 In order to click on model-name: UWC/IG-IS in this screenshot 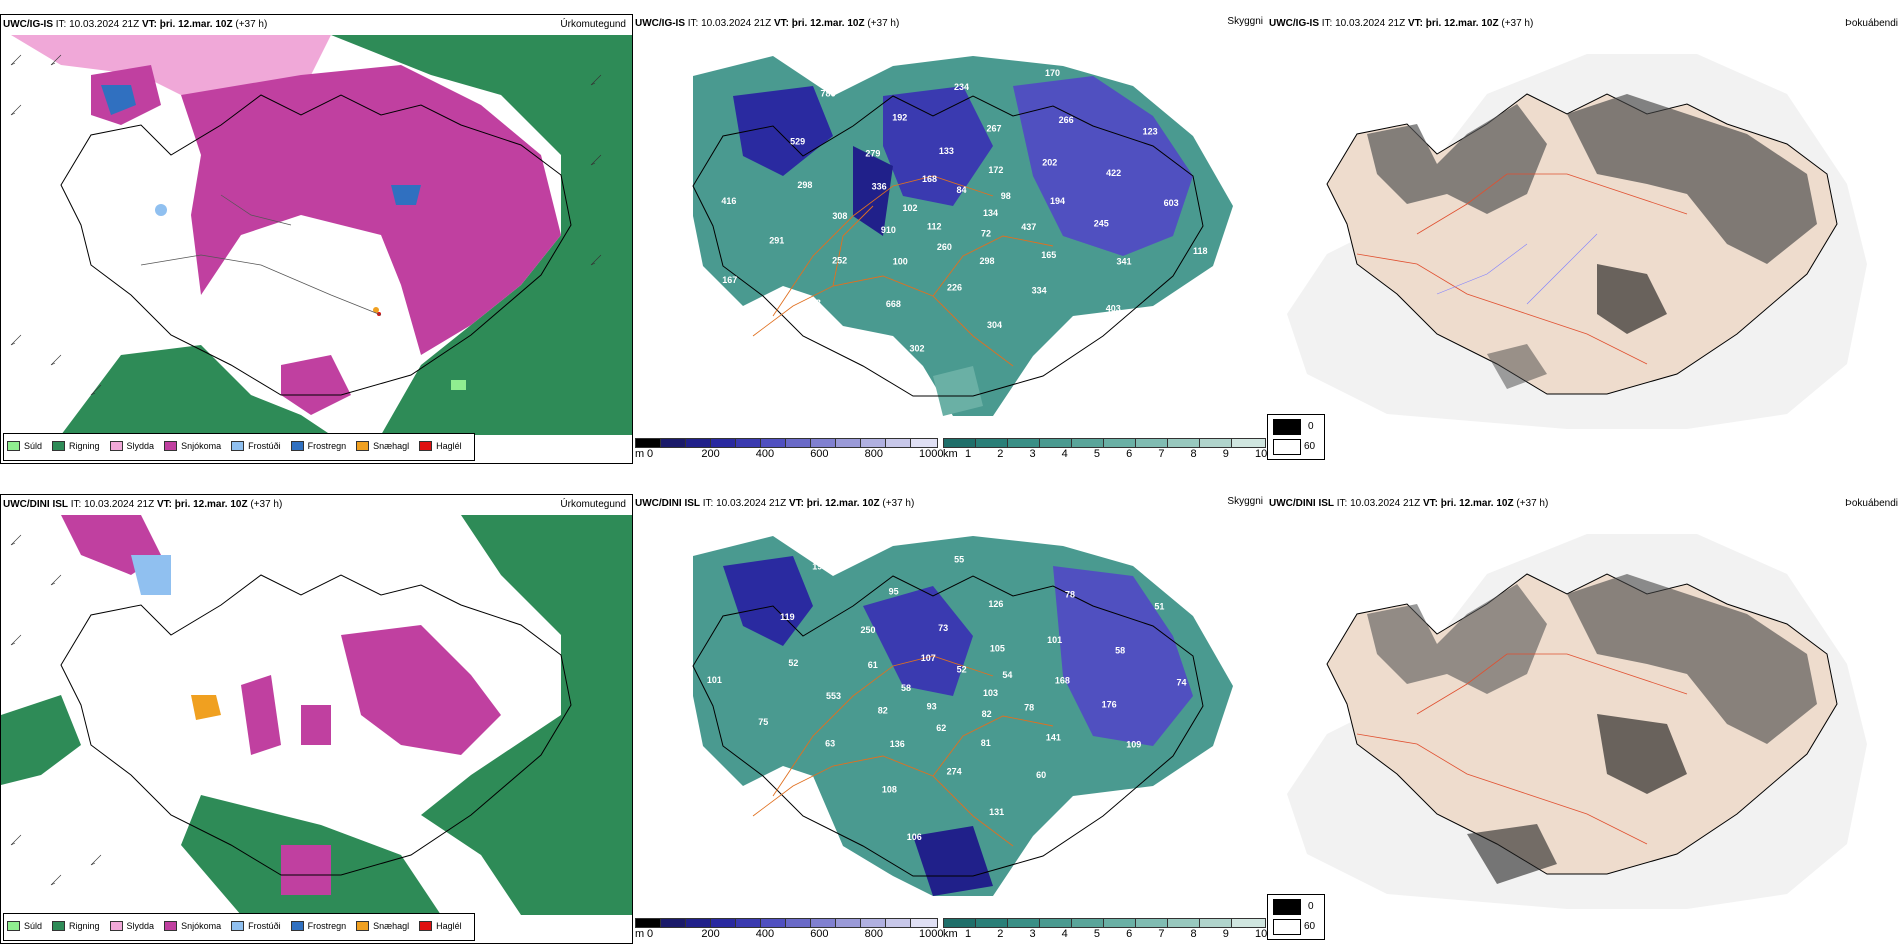, I will do `click(1294, 23)`.